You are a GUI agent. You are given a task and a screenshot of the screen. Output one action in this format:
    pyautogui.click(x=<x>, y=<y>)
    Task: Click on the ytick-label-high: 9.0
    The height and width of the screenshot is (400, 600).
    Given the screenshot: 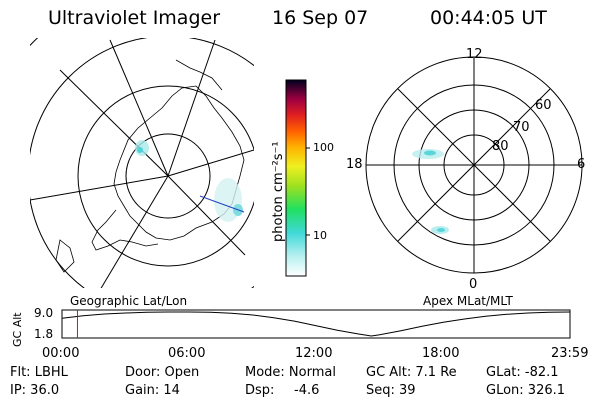 What is the action you would take?
    pyautogui.click(x=44, y=313)
    